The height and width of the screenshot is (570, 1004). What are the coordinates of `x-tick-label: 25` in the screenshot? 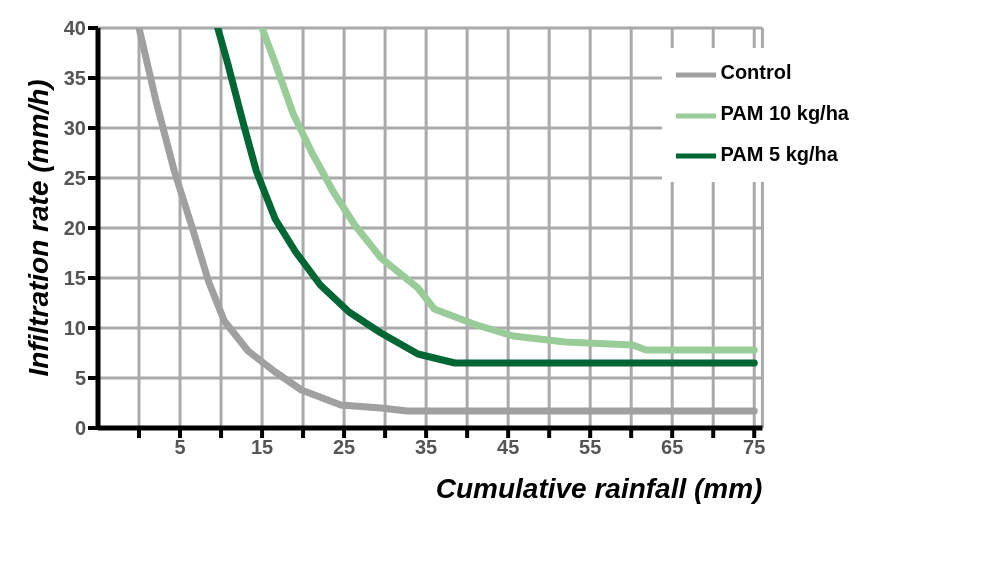 It's located at (344, 447).